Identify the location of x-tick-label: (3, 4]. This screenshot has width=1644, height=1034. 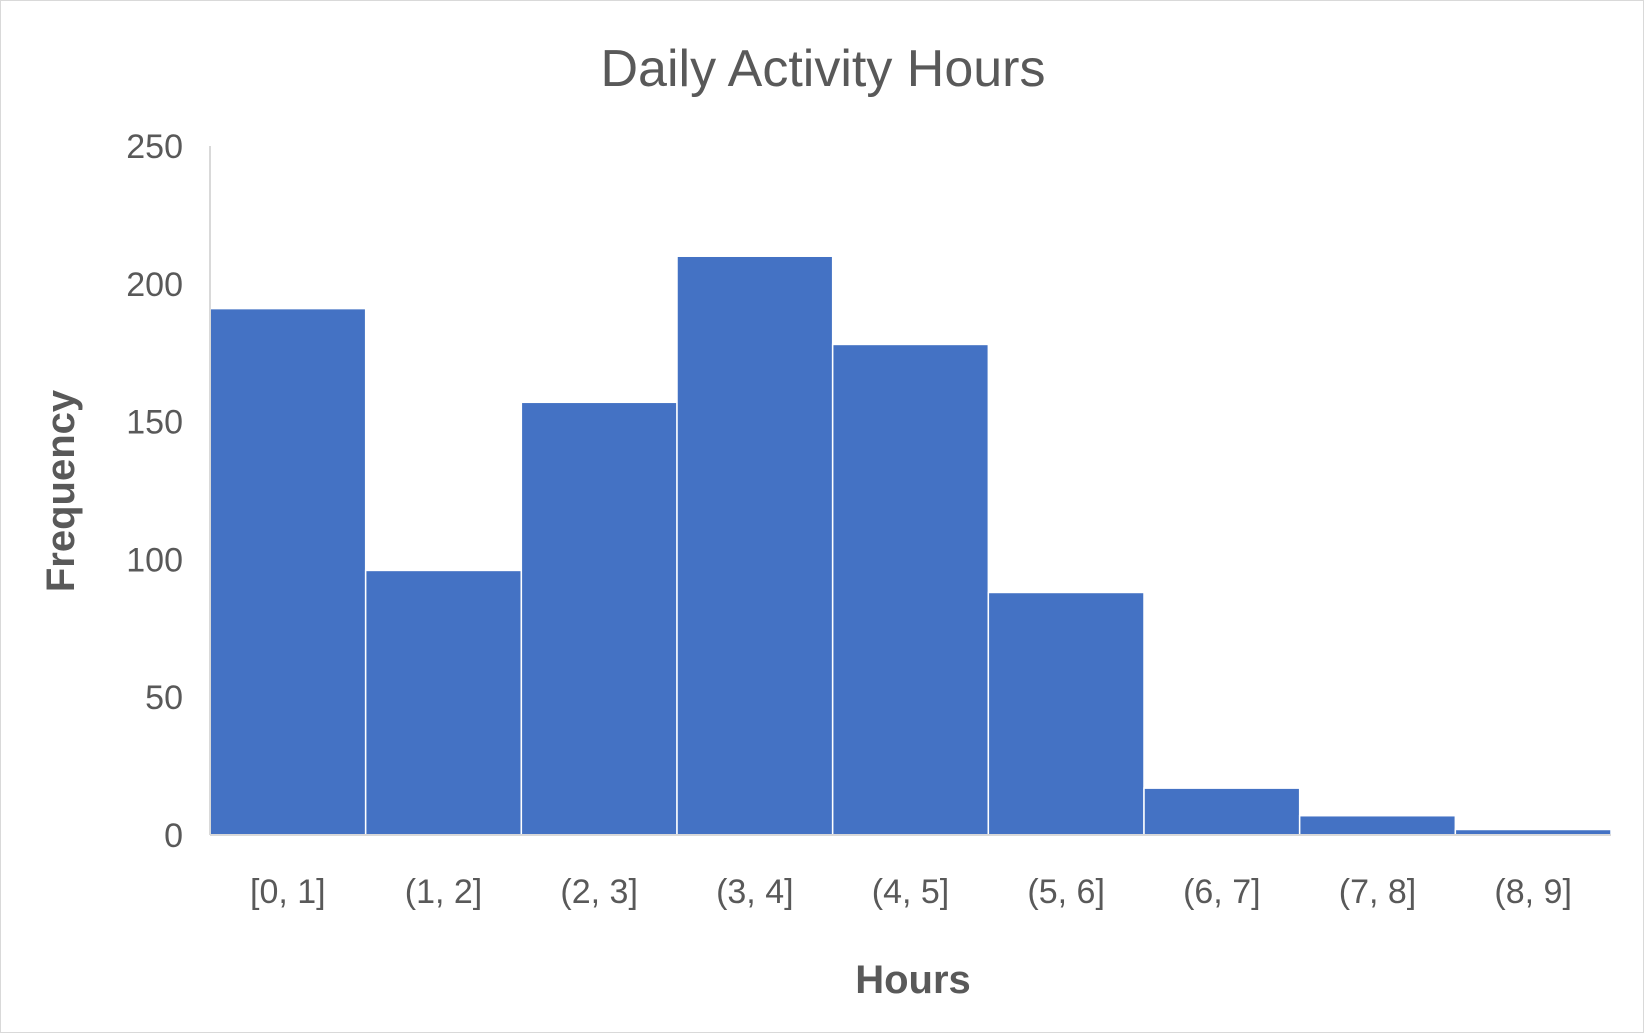
(754, 892).